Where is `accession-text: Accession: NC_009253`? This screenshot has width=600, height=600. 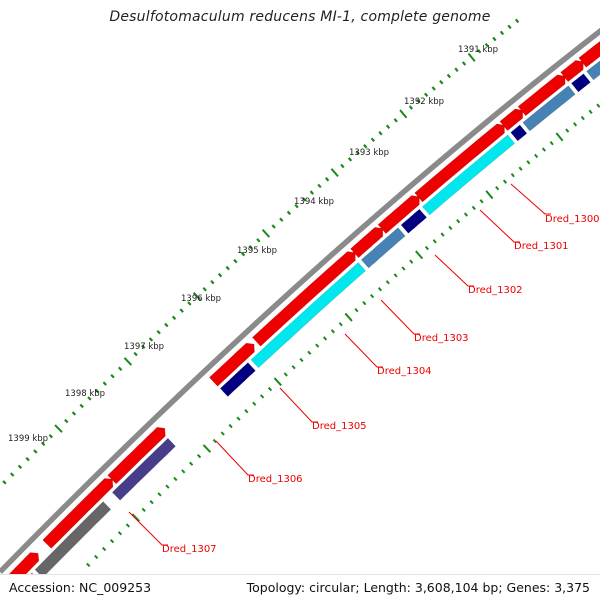
accession-text: Accession: NC_009253 is located at coordinates (80, 587).